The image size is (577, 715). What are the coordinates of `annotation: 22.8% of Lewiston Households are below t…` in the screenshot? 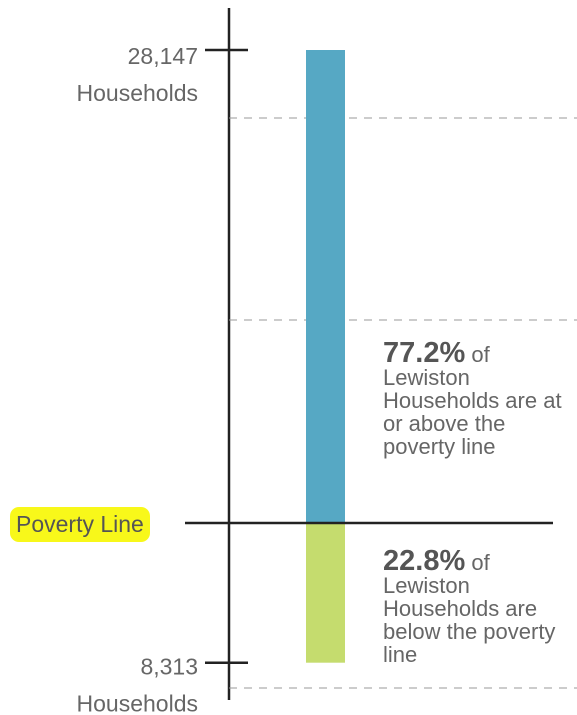 It's located at (473, 607).